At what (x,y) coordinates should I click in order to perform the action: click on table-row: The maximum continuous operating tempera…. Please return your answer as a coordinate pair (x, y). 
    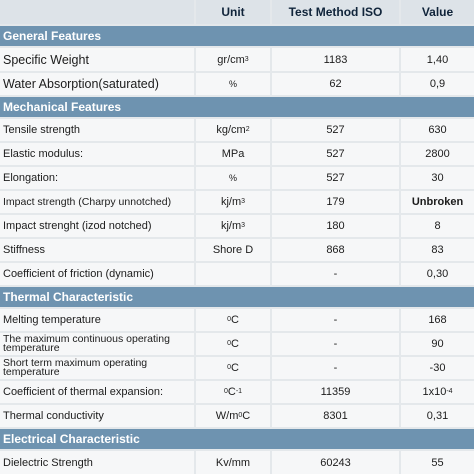
    Looking at the image, I should click on (237, 344).